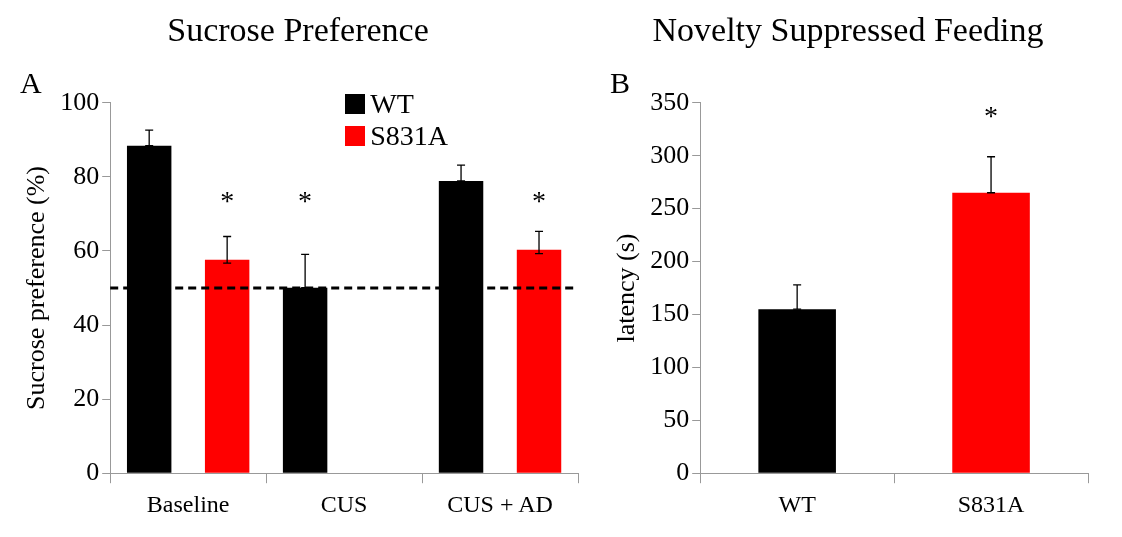 The image size is (1122, 537). What do you see at coordinates (676, 419) in the screenshot?
I see `y-tick-label: 50` at bounding box center [676, 419].